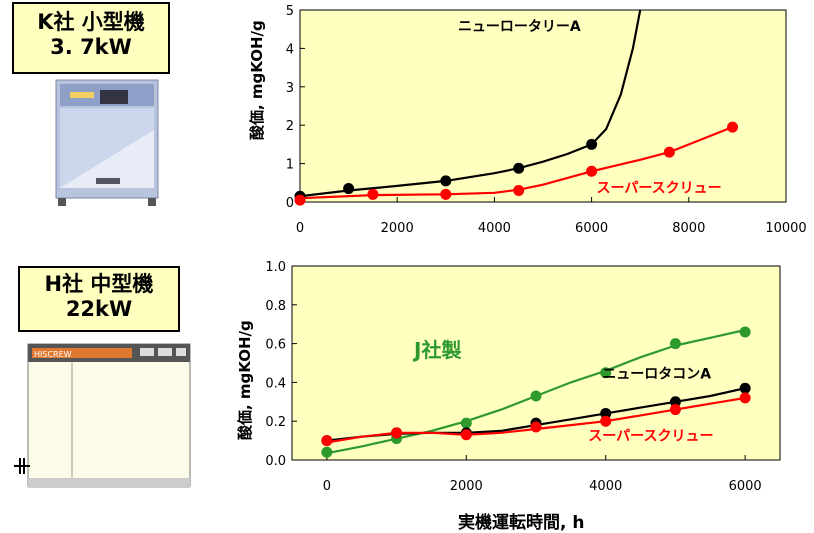 The image size is (814, 533). Describe the element at coordinates (102, 415) in the screenshot. I see `medium-compressor-image` at that location.